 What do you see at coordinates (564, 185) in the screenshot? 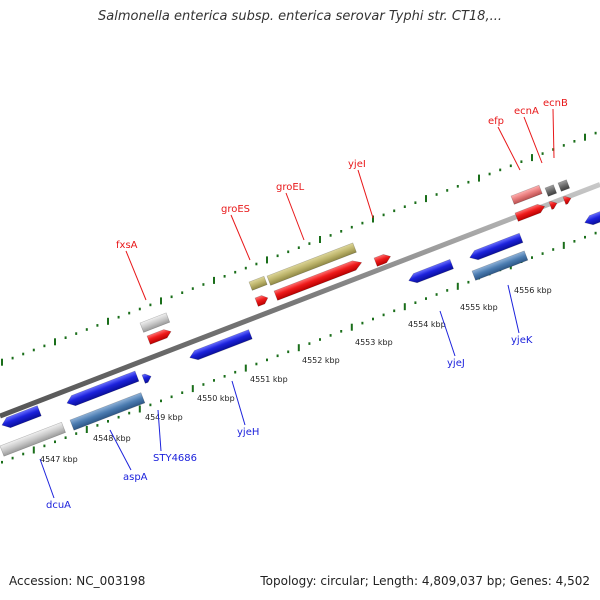
I see `ecnB-rna` at bounding box center [564, 185].